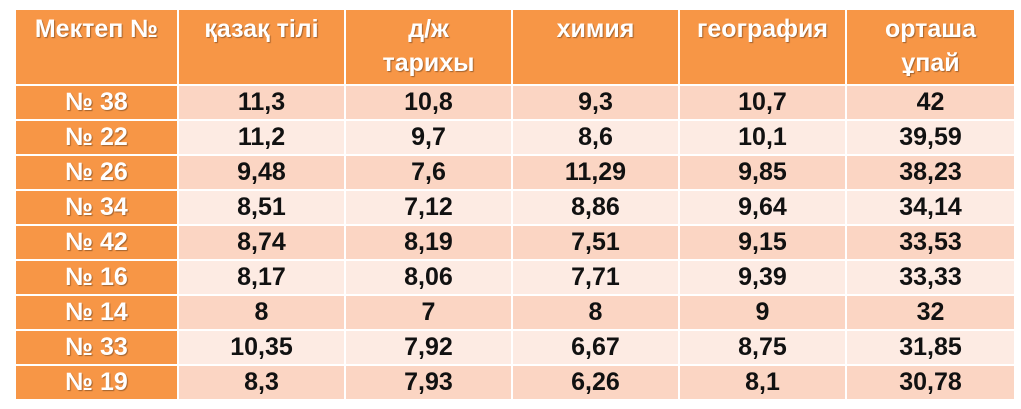  I want to click on header-chemistry: химия, so click(595, 47).